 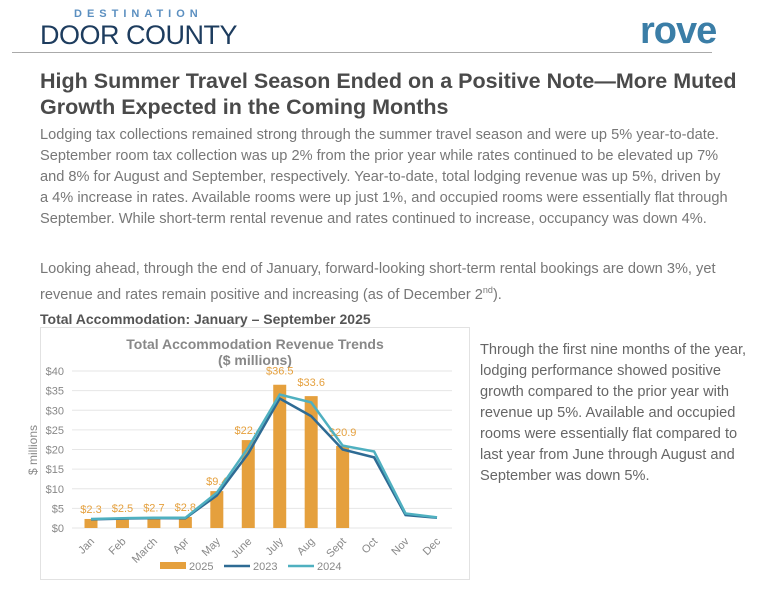 I want to click on chart-title: Total Accommodation Revenue Trends, so click(x=255, y=344).